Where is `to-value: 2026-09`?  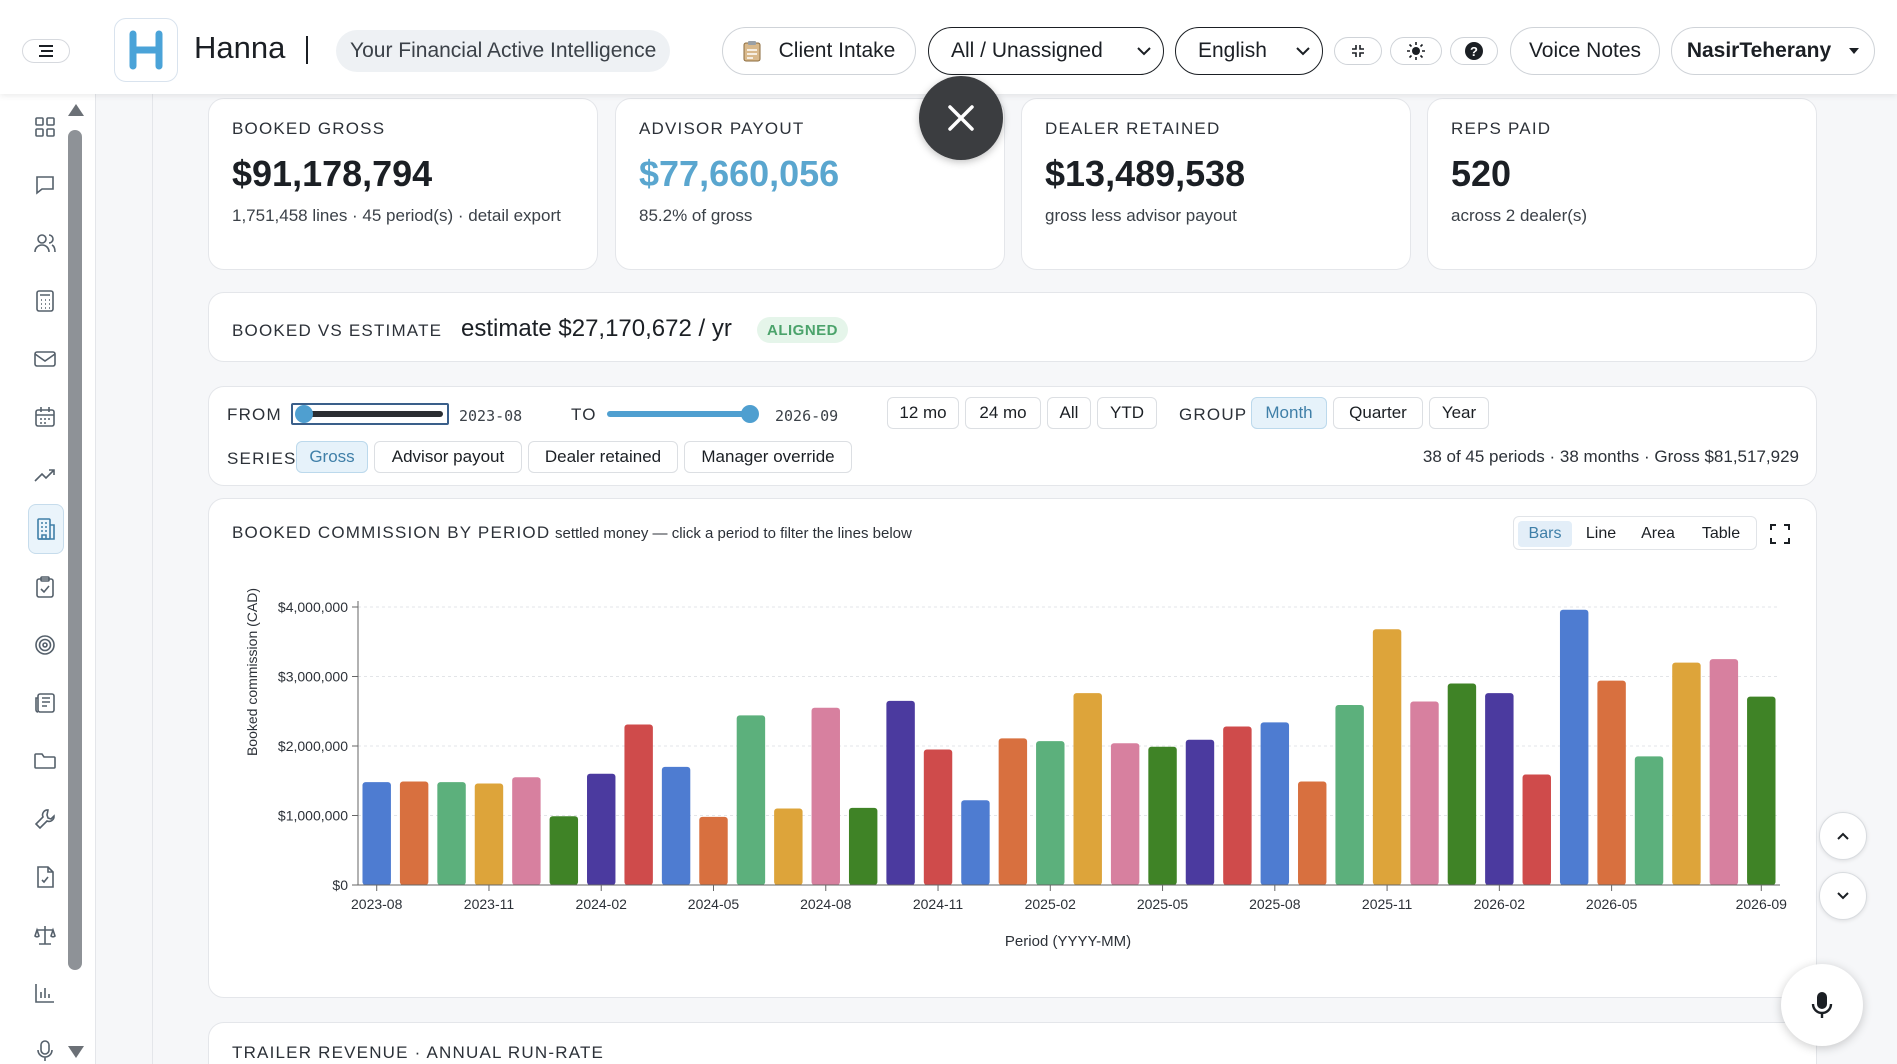 to-value: 2026-09 is located at coordinates (807, 416).